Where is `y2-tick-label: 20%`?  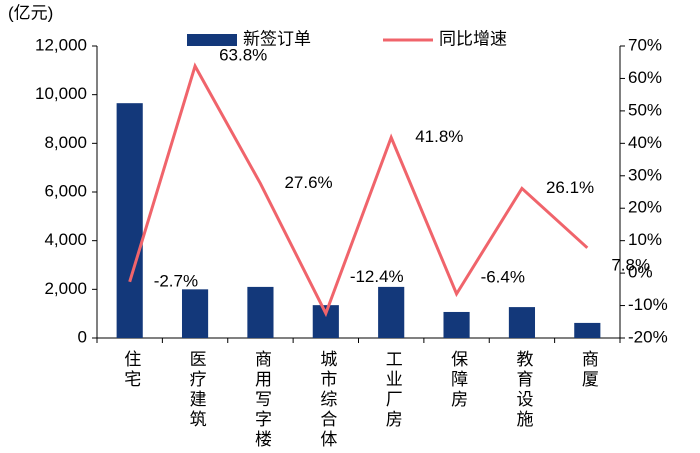
y2-tick-label: 20% is located at coordinates (645, 207).